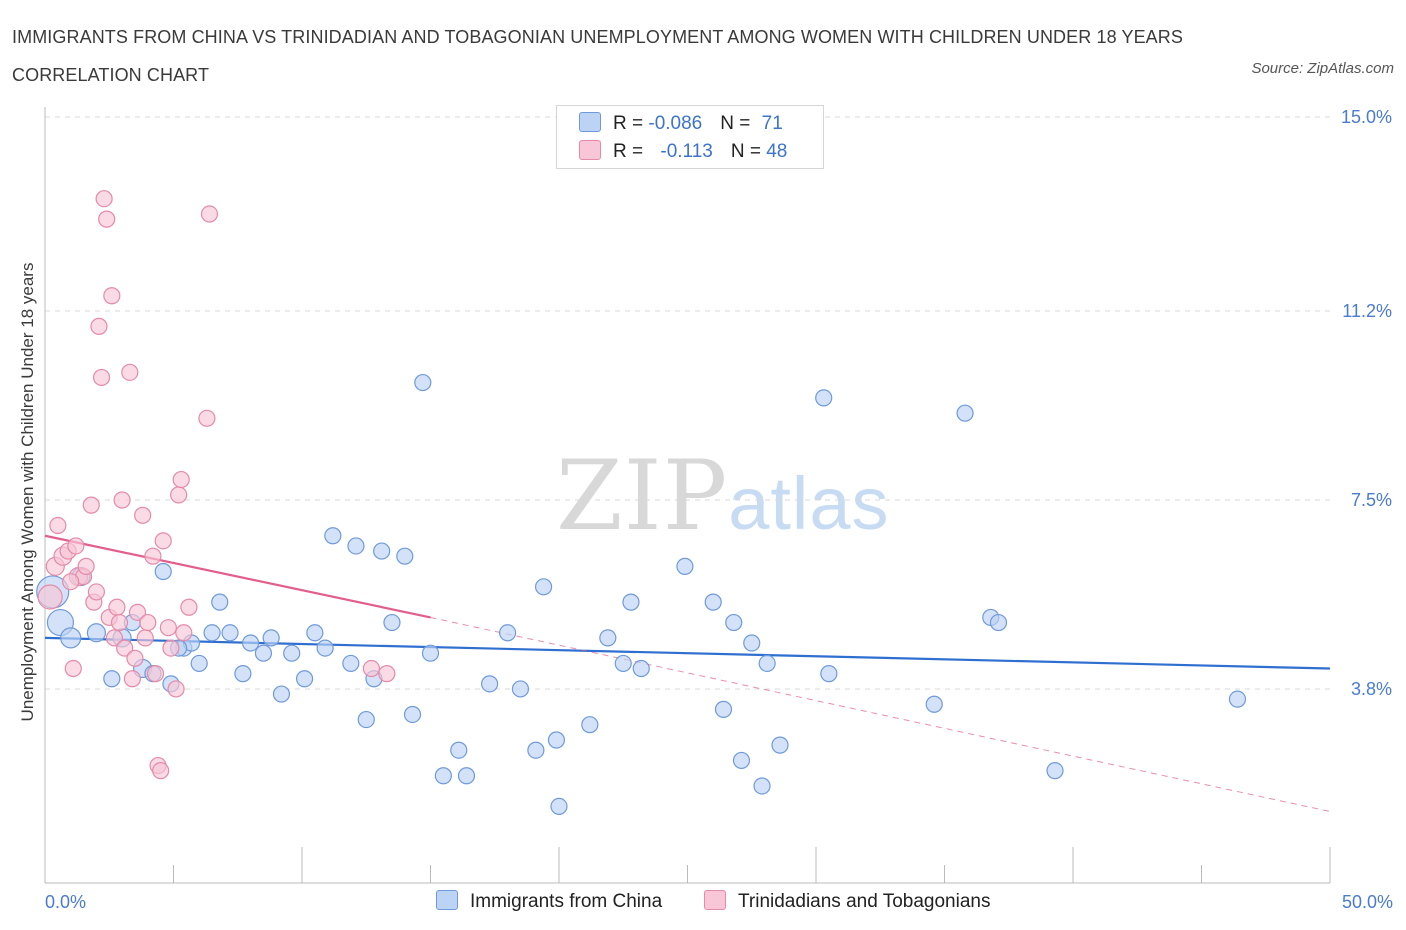  Describe the element at coordinates (687, 653) in the screenshot. I see `china-trend-line` at that location.